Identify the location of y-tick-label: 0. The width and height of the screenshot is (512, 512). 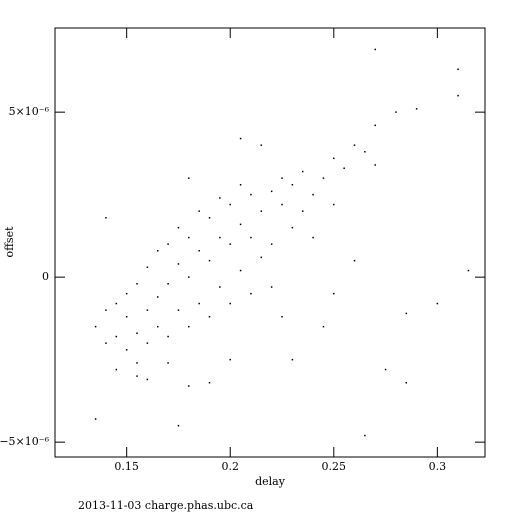
(45, 276).